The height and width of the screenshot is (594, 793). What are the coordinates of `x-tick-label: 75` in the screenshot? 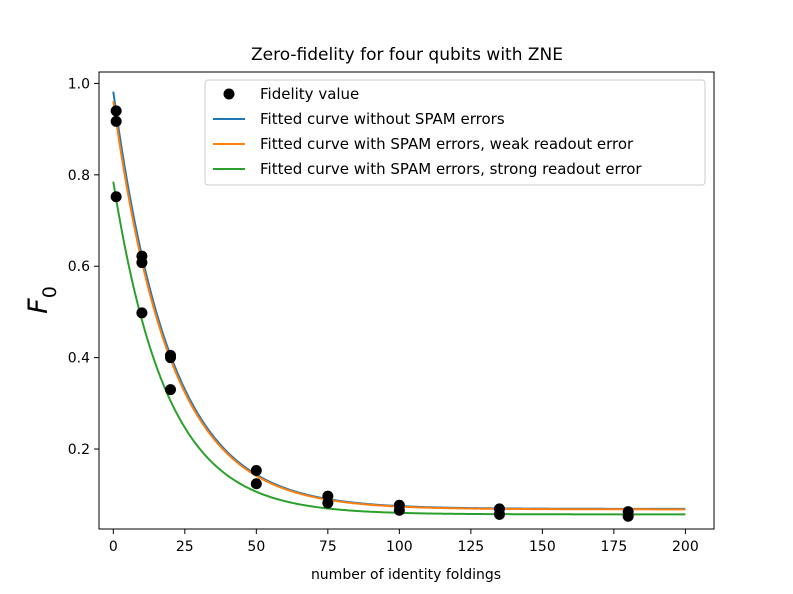 It's located at (328, 547).